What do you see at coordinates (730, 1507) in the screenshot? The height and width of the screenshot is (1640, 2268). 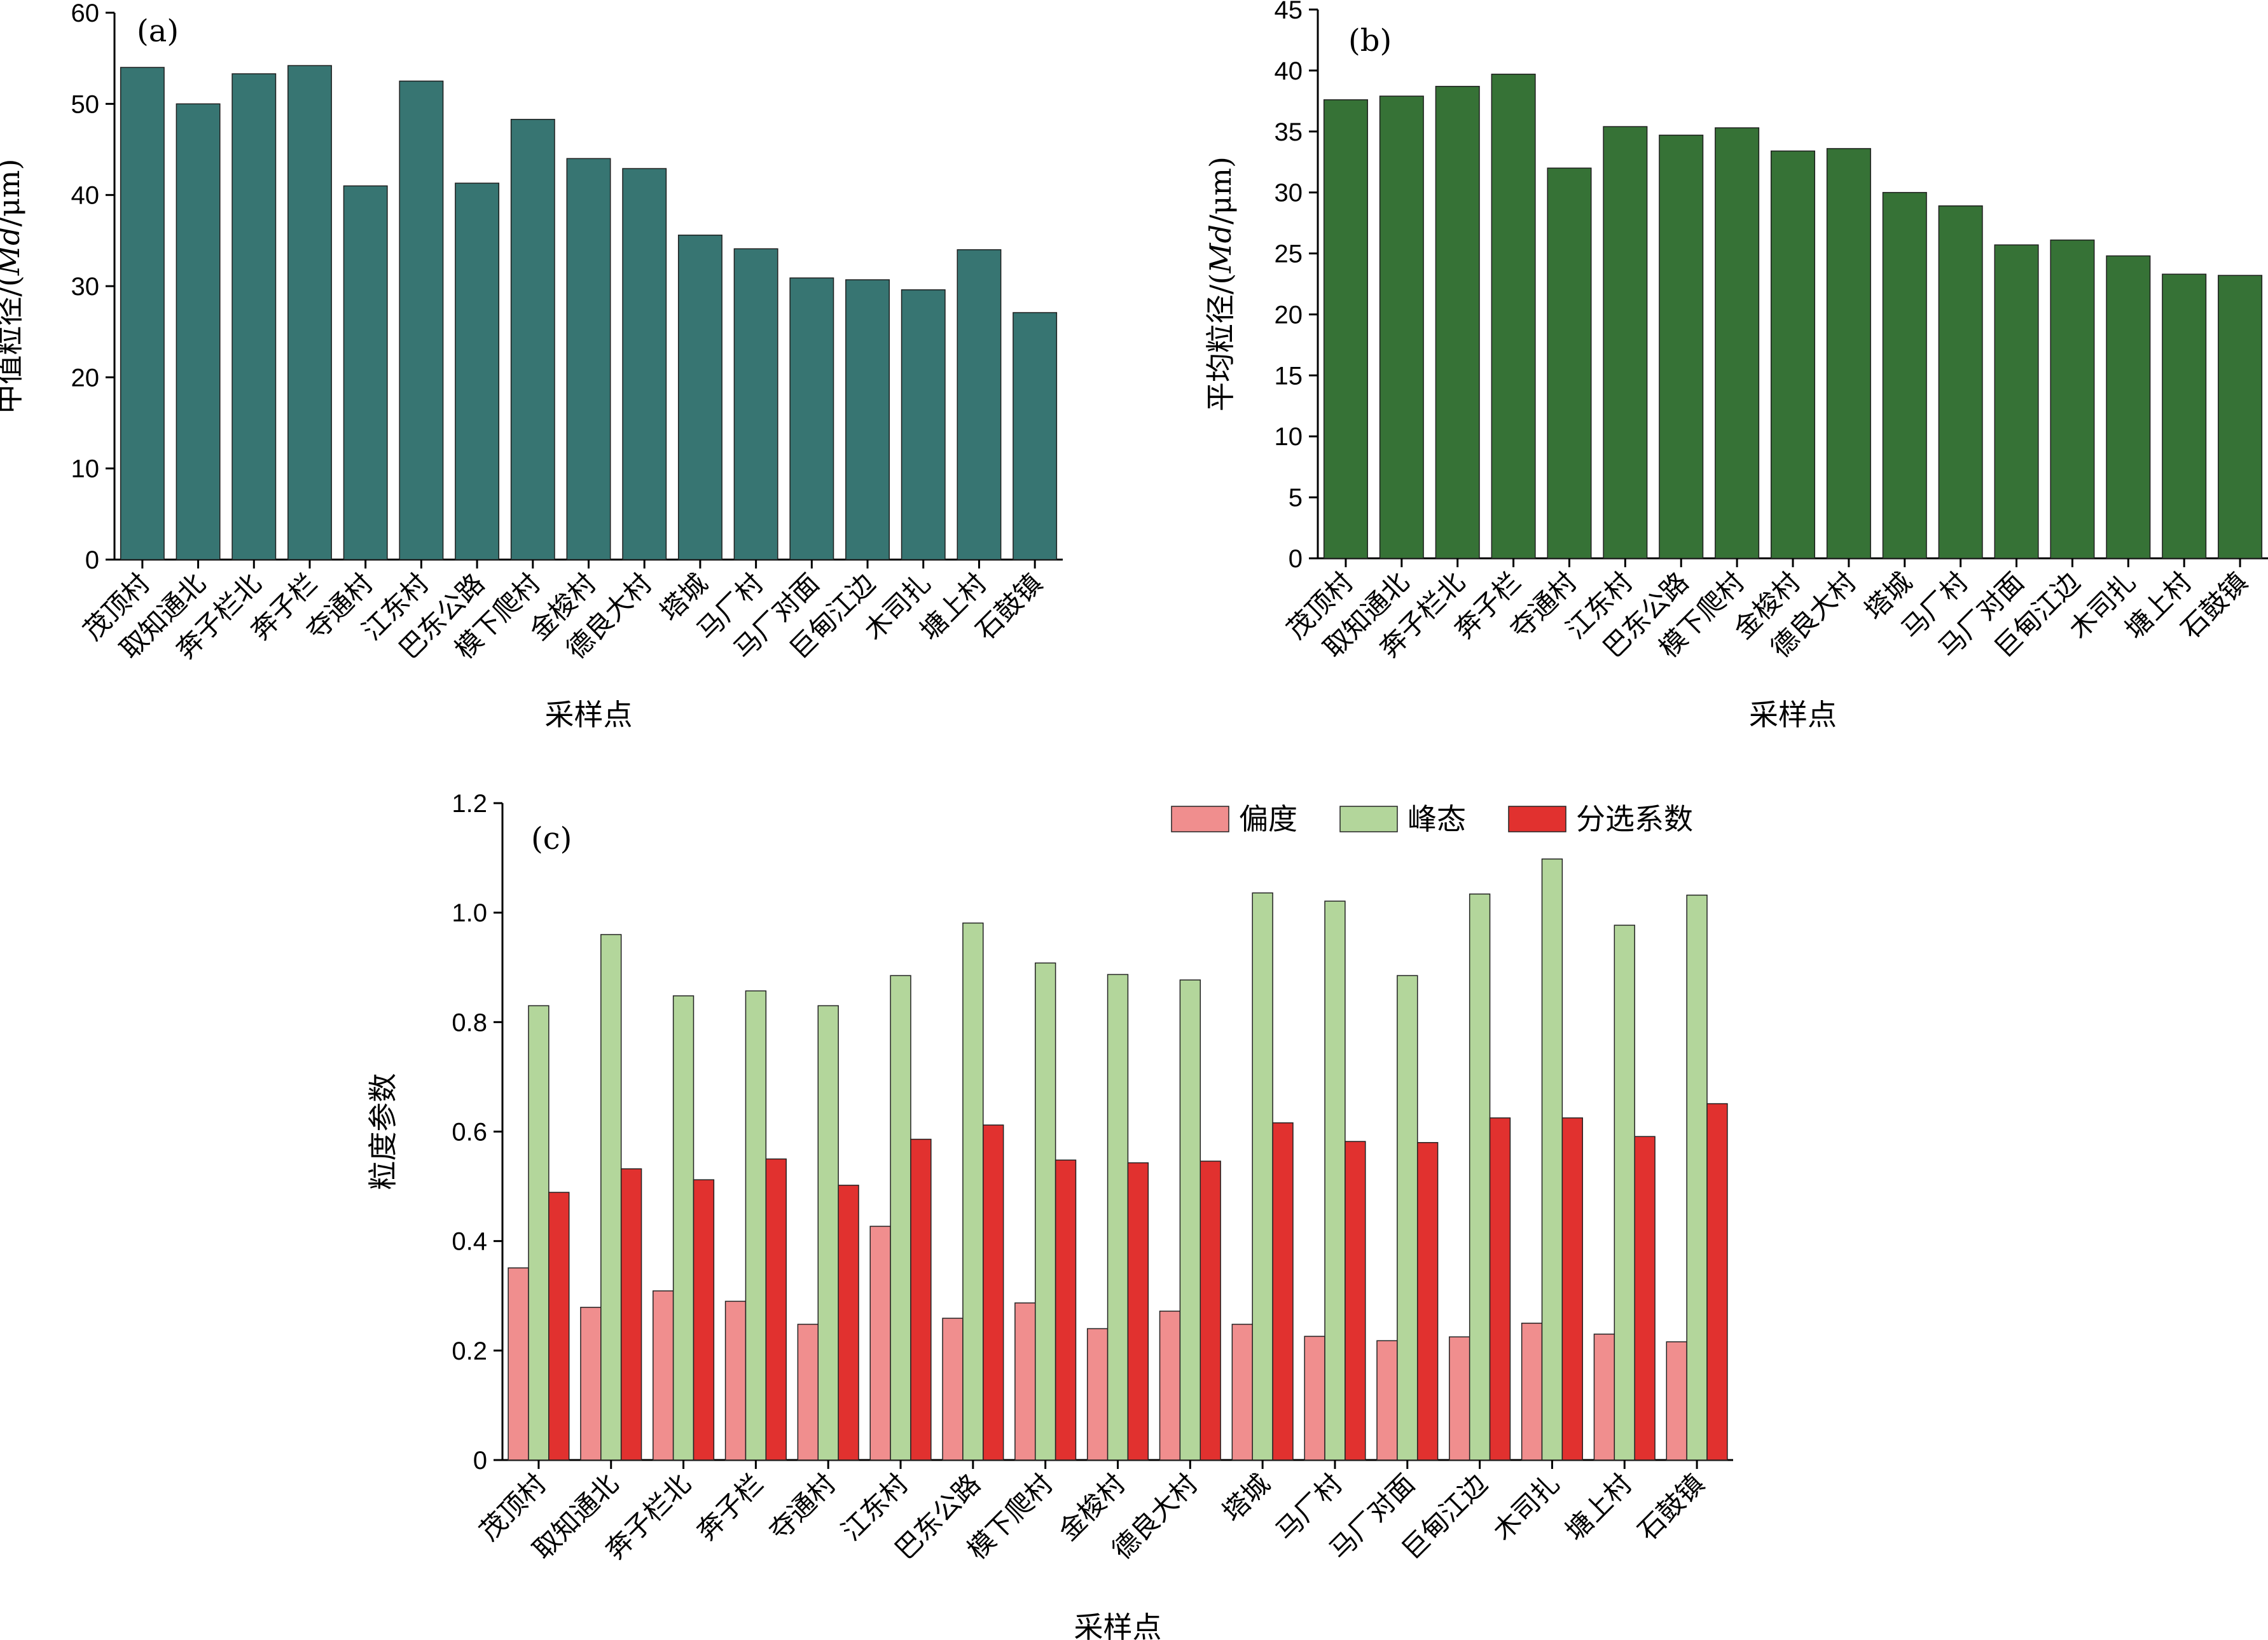 I see `x-tick-label: 奔子栏` at bounding box center [730, 1507].